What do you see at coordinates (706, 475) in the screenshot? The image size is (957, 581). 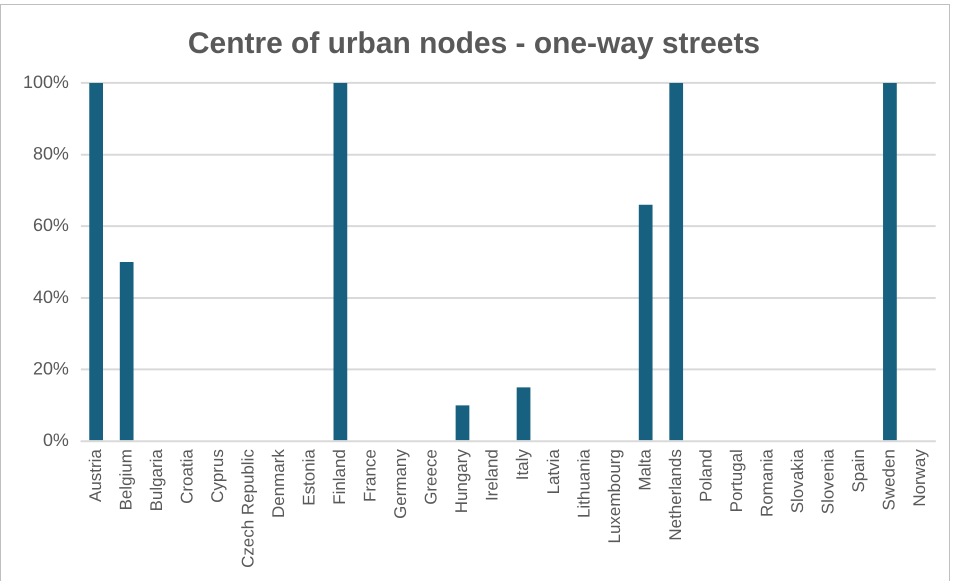 I see `x-tick-label: Poland` at bounding box center [706, 475].